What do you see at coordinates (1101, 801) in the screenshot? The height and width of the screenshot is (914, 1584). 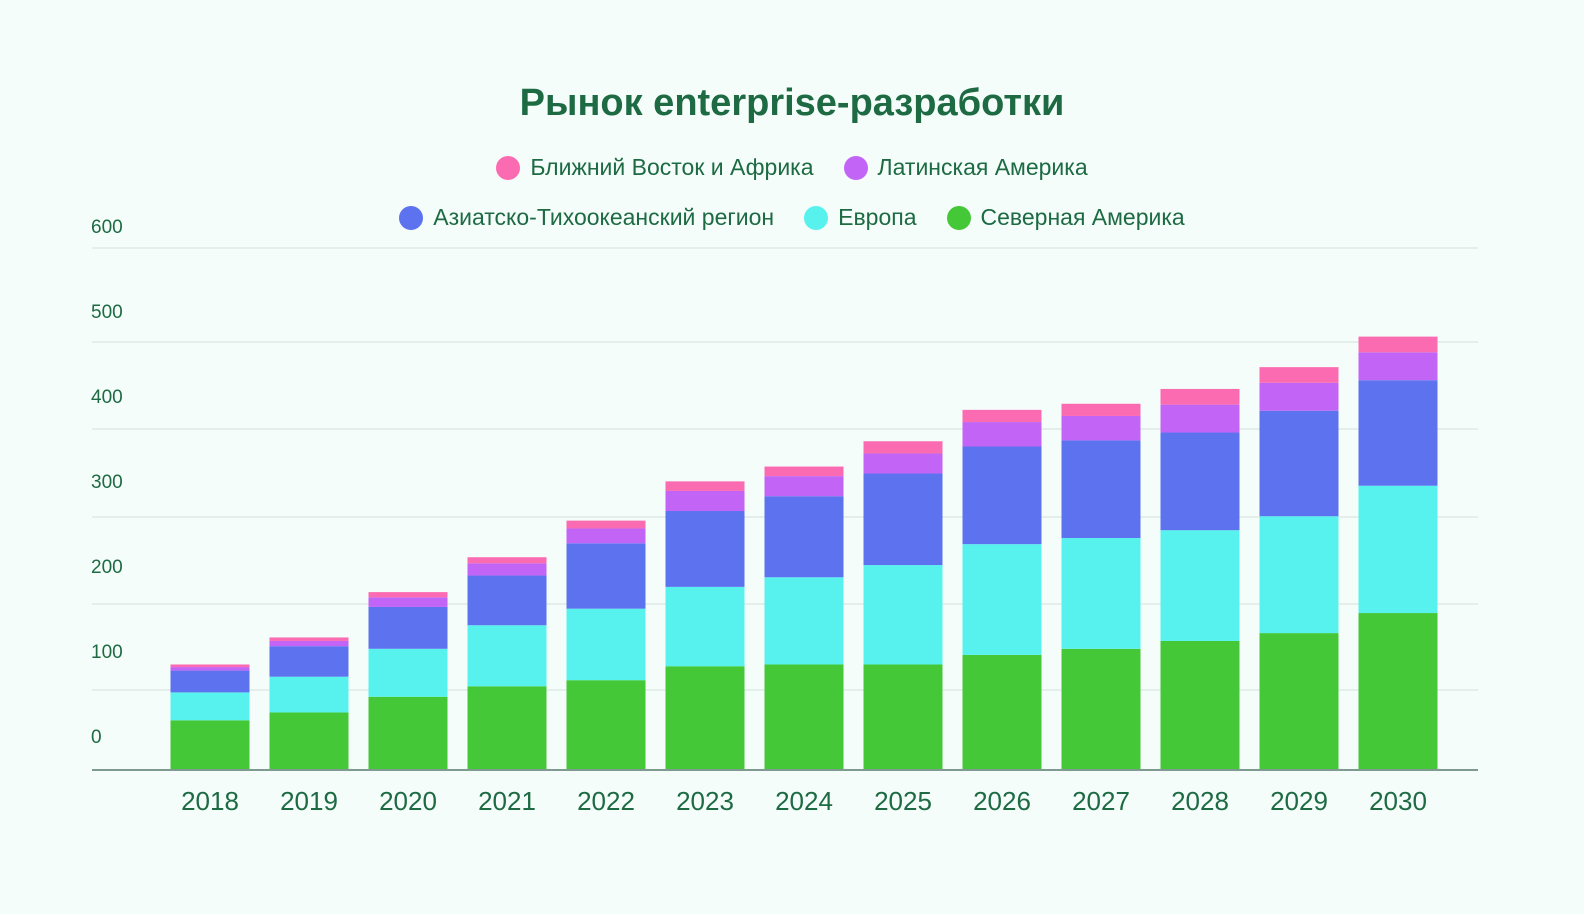 I see `x-tick-label: 2027` at bounding box center [1101, 801].